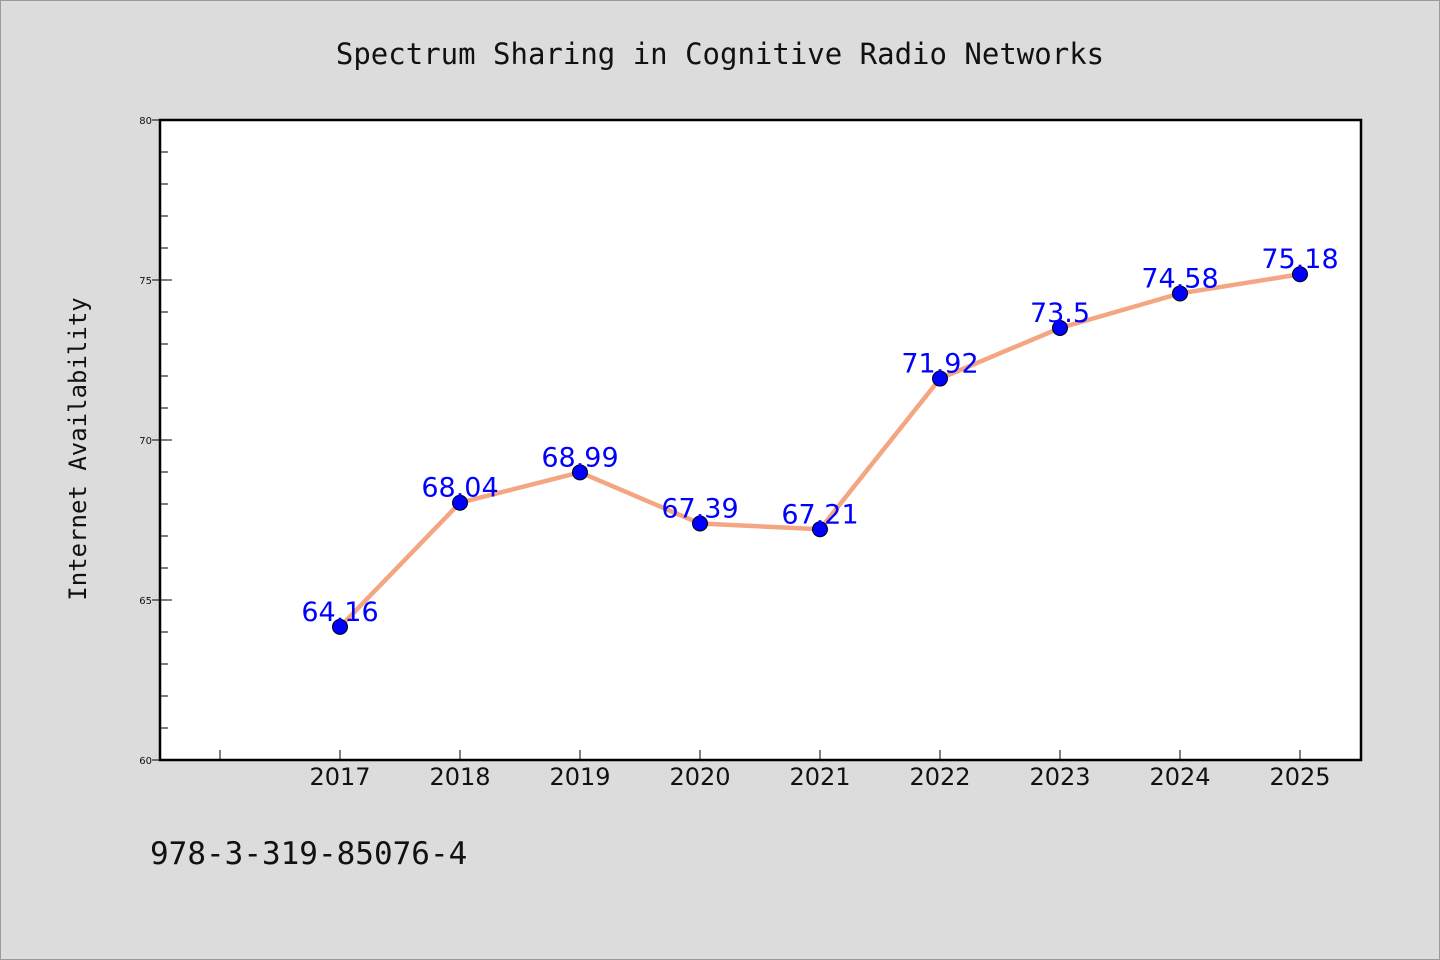 The width and height of the screenshot is (1440, 960). I want to click on y-axis-ticks: 60 65 70 75 80, so click(155, 441).